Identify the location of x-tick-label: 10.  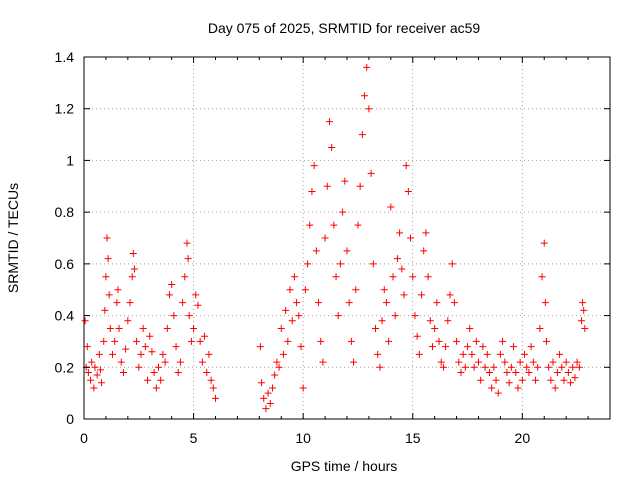
(303, 438).